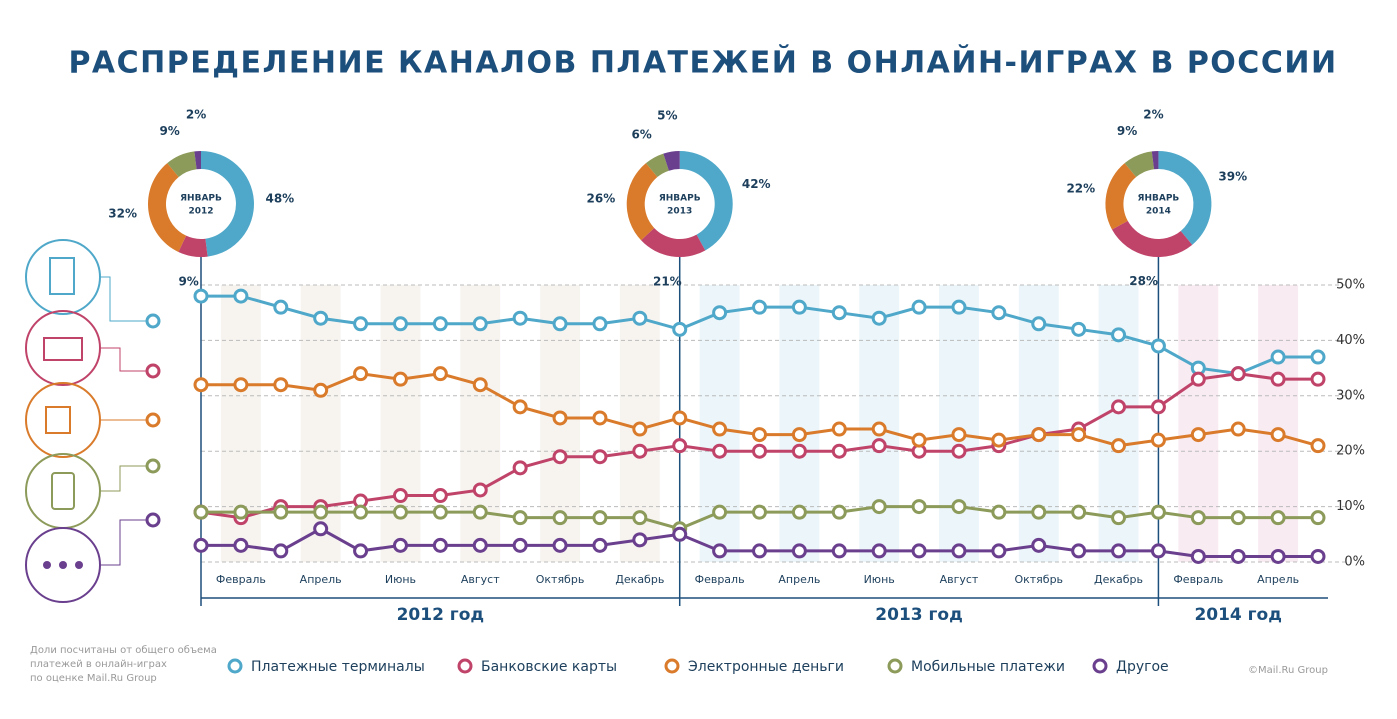 This screenshot has width=1397, height=719. What do you see at coordinates (1142, 667) in the screenshot?
I see `legend-label: Другое` at bounding box center [1142, 667].